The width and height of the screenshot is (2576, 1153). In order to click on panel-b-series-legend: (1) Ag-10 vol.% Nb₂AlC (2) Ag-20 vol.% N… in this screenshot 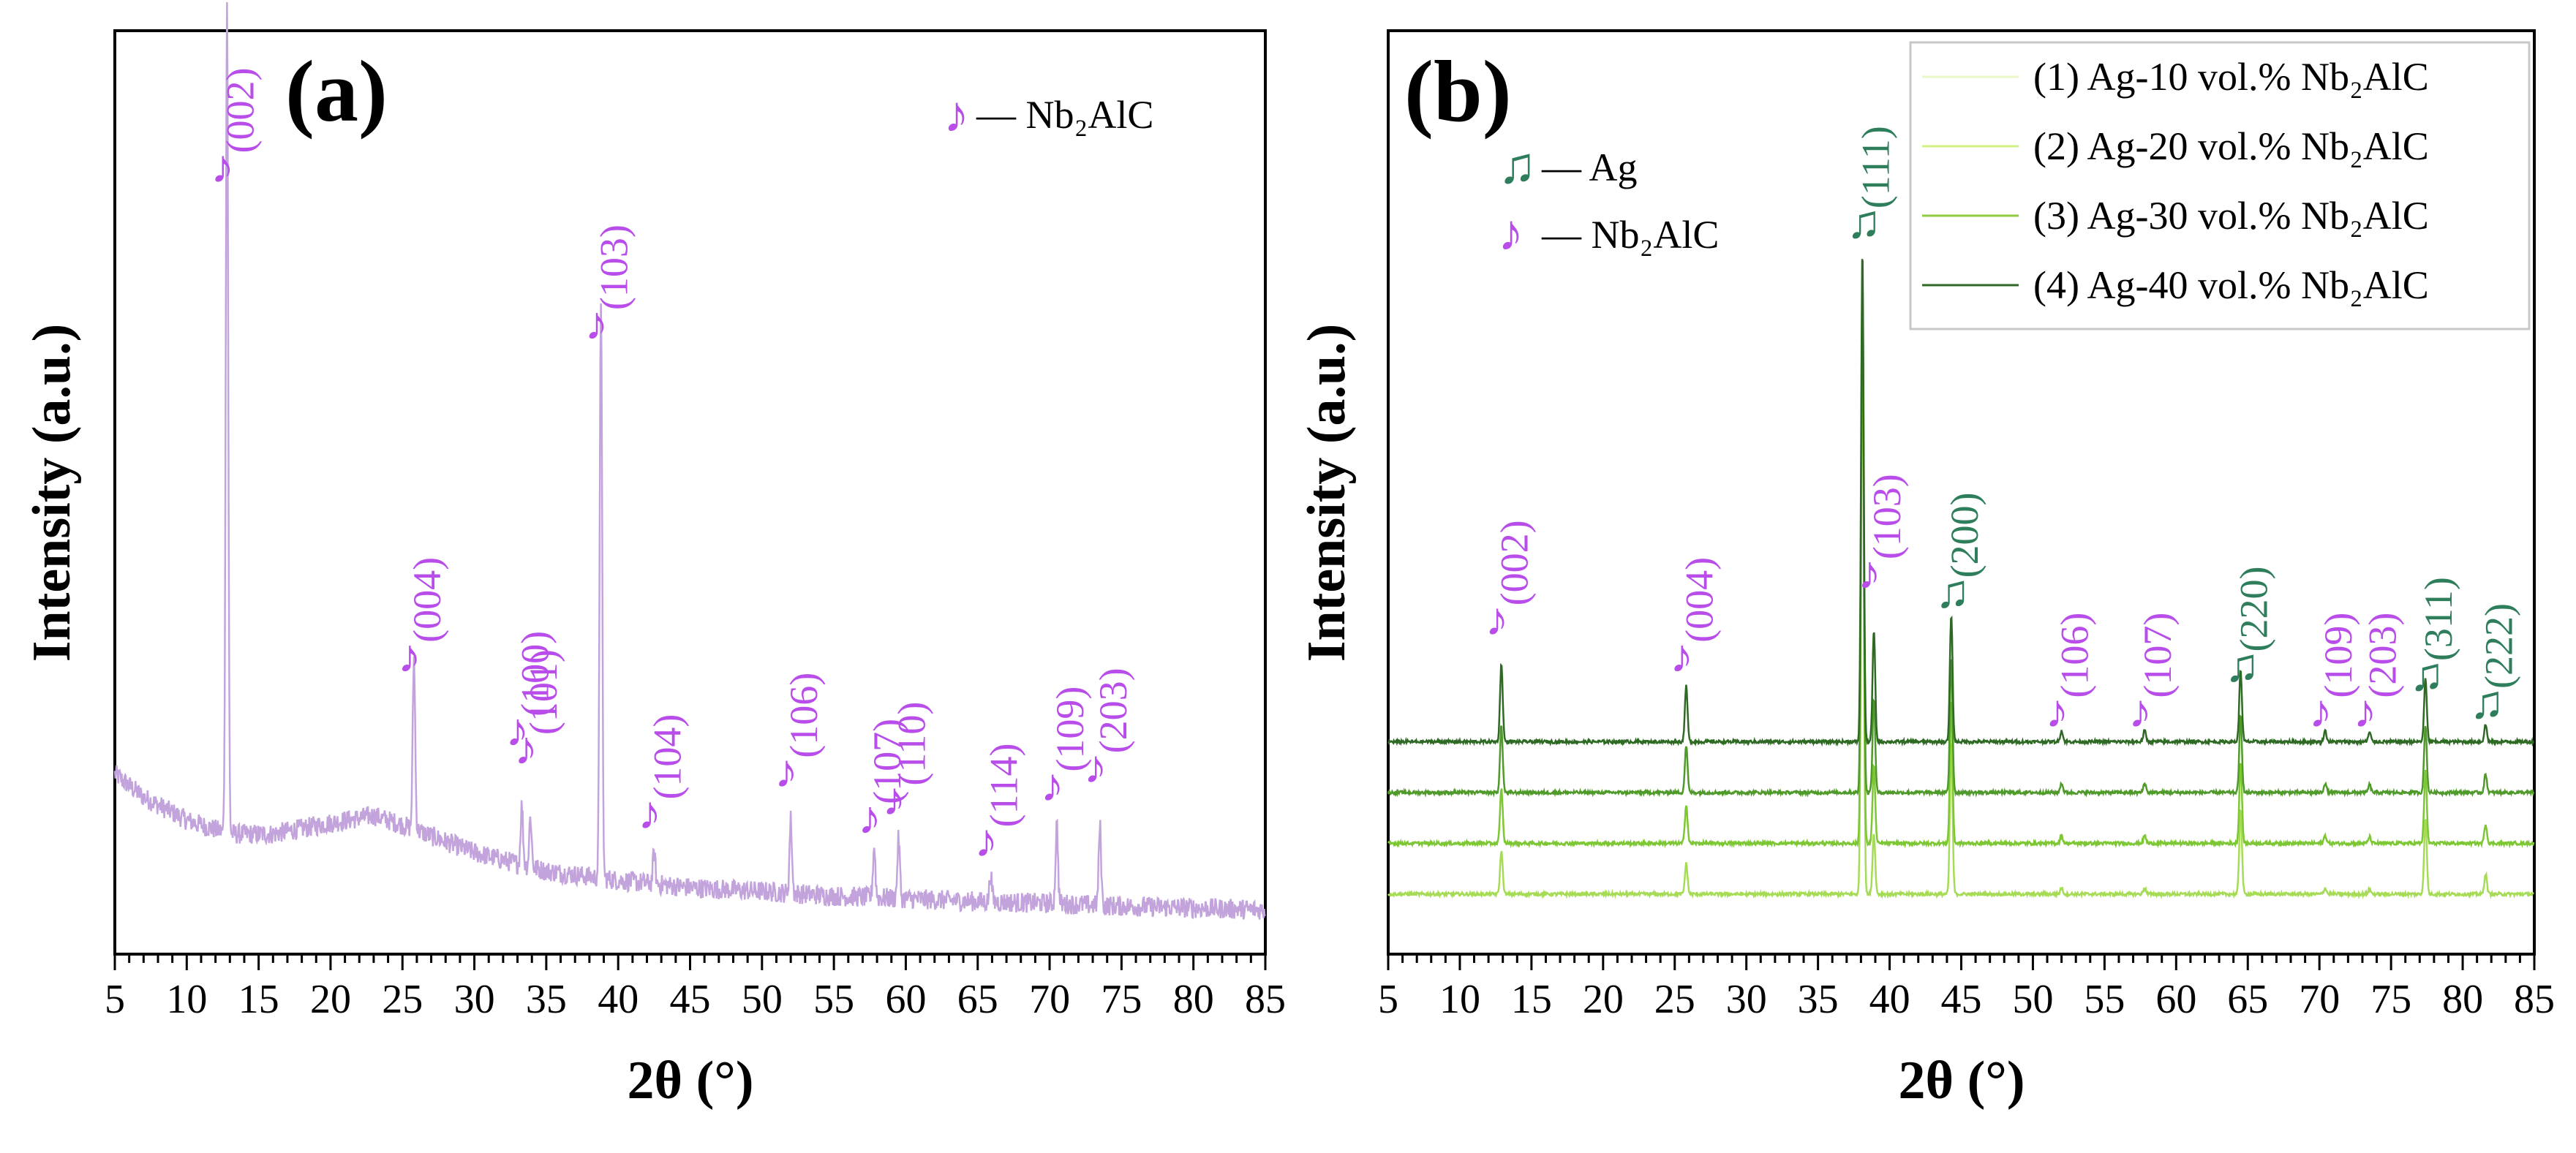, I will do `click(2220, 185)`.